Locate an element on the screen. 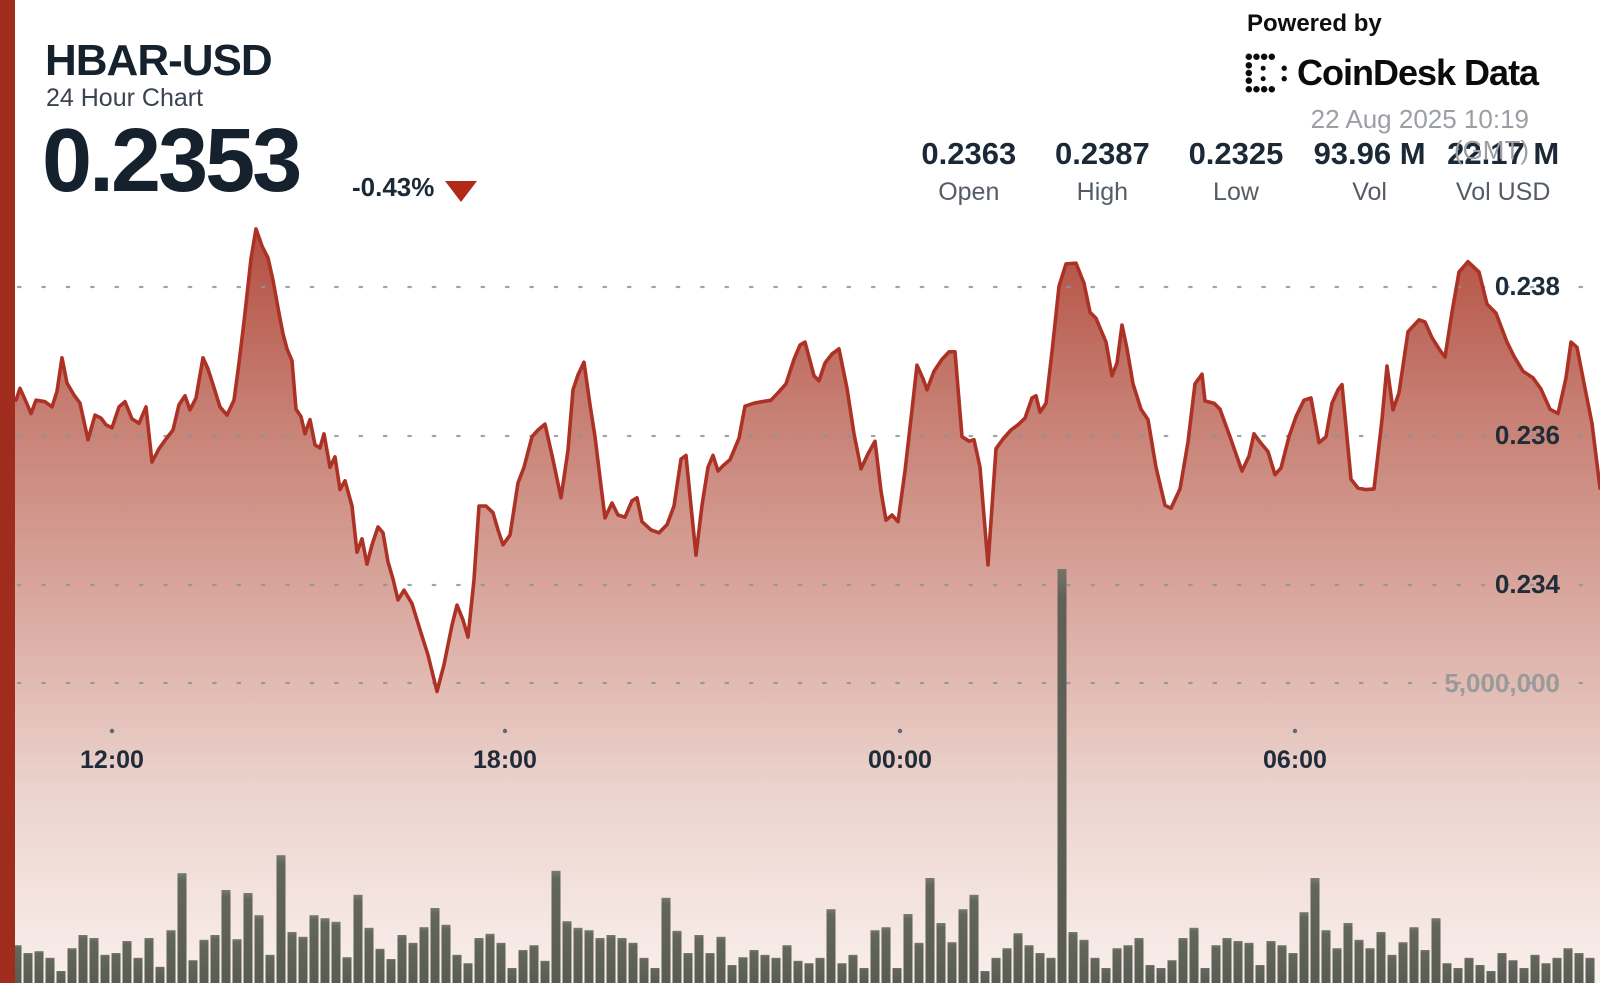 The height and width of the screenshot is (983, 1600). stat-low-label: Low is located at coordinates (1236, 191).